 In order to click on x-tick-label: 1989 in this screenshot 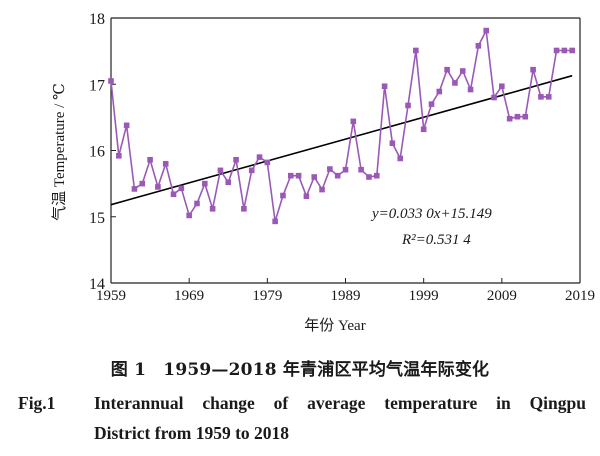, I will do `click(346, 296)`.